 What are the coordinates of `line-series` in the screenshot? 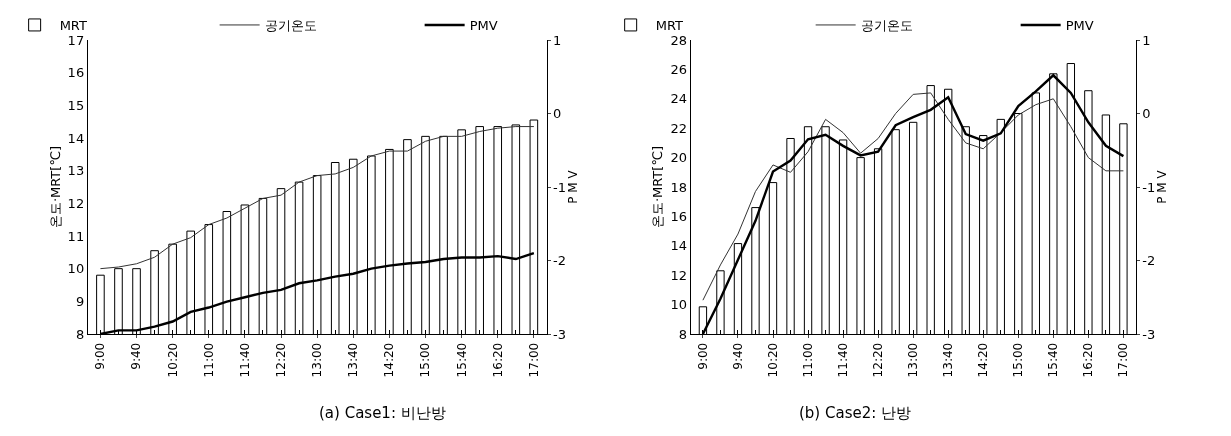 It's located at (317, 198).